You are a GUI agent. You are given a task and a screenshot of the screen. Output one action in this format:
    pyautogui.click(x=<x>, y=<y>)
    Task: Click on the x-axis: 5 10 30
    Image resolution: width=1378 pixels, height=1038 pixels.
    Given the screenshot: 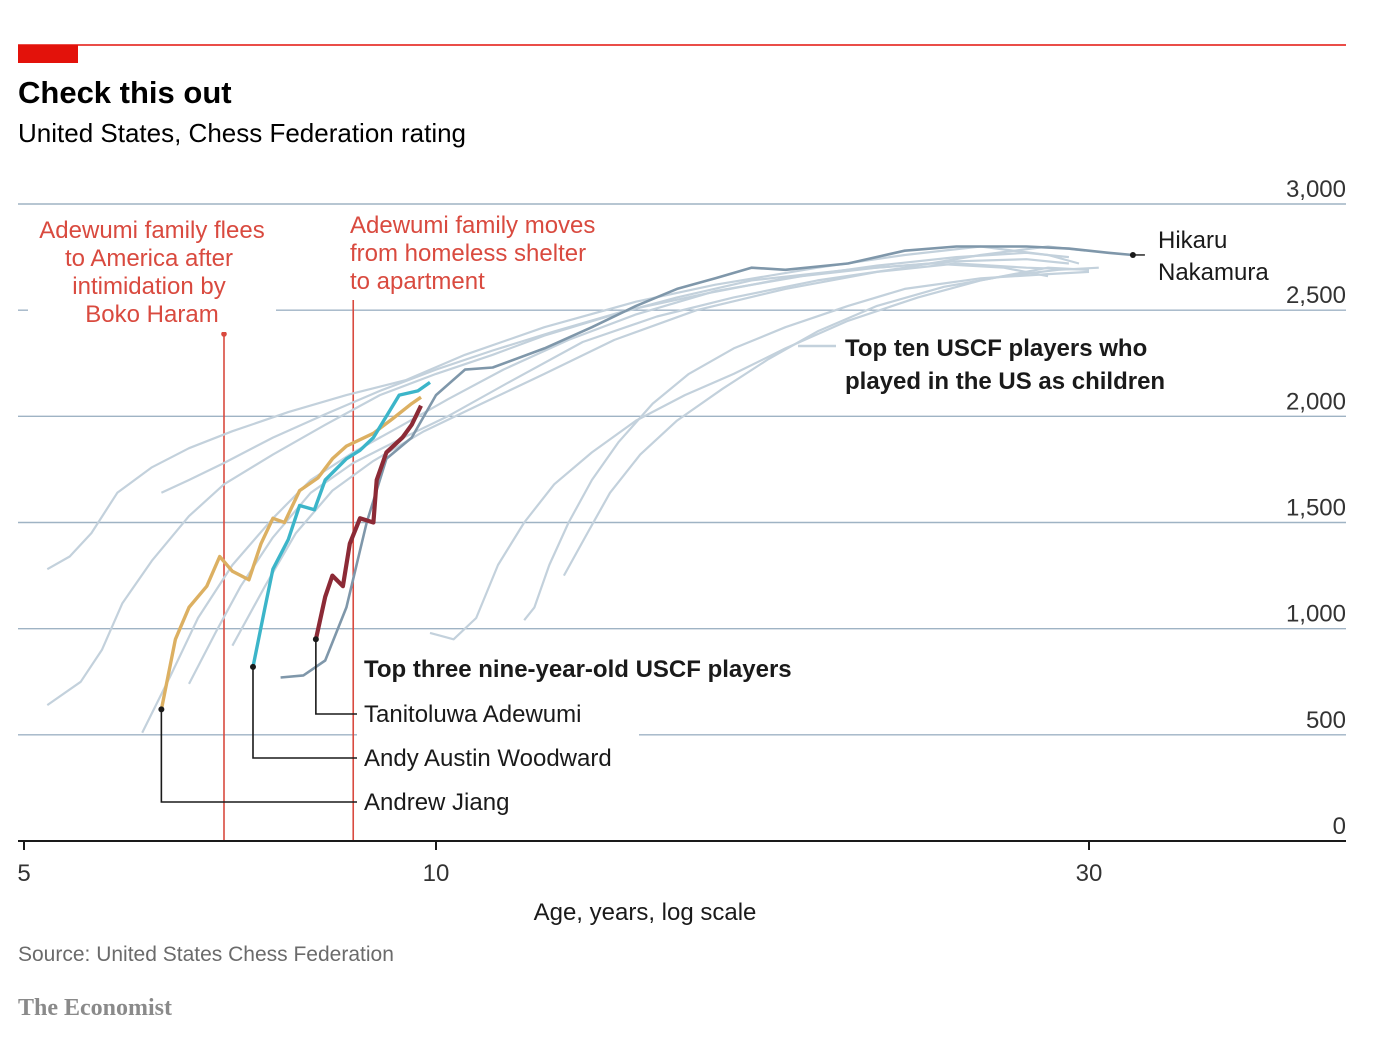 What is the action you would take?
    pyautogui.click(x=681, y=863)
    